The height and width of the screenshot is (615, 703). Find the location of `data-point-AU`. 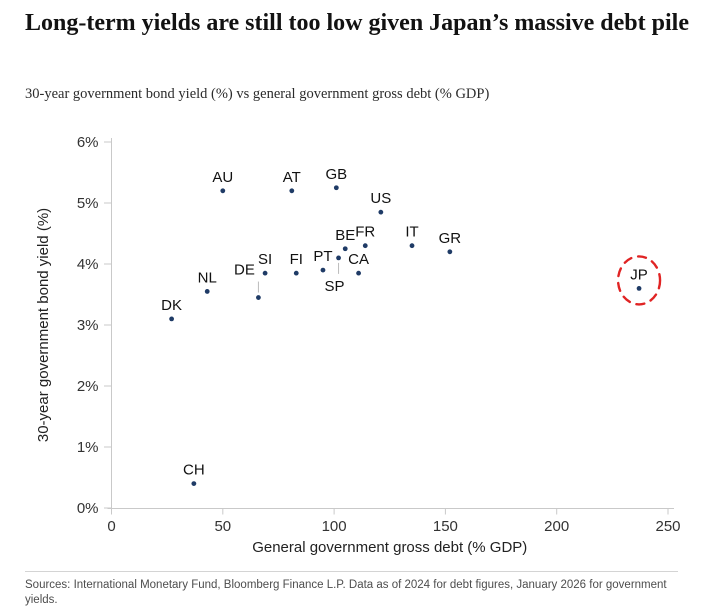

data-point-AU is located at coordinates (223, 191).